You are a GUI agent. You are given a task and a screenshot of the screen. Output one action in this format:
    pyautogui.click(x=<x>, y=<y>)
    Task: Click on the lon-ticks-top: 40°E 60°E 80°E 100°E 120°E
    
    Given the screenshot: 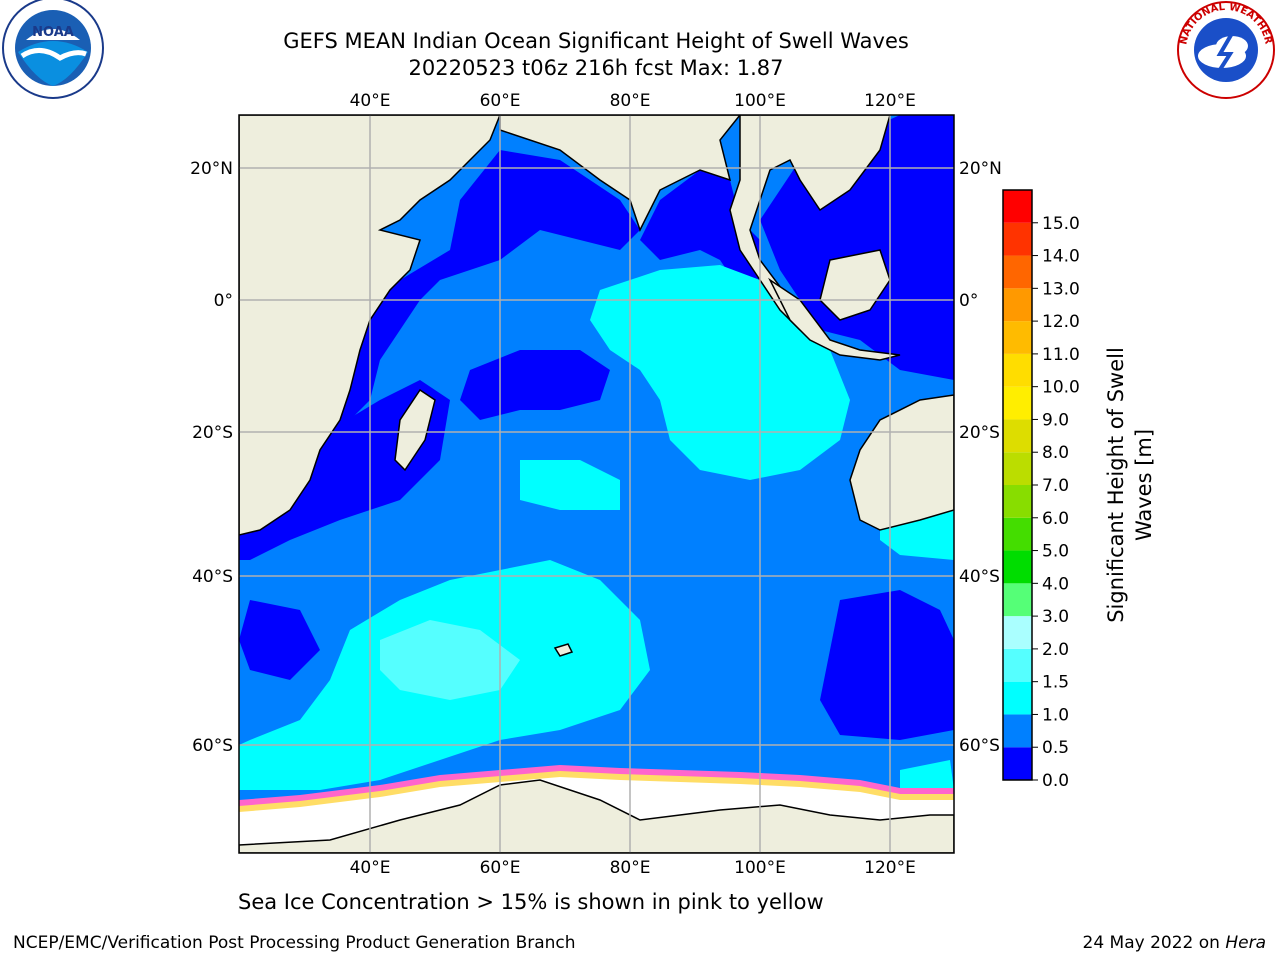 What is the action you would take?
    pyautogui.click(x=633, y=101)
    